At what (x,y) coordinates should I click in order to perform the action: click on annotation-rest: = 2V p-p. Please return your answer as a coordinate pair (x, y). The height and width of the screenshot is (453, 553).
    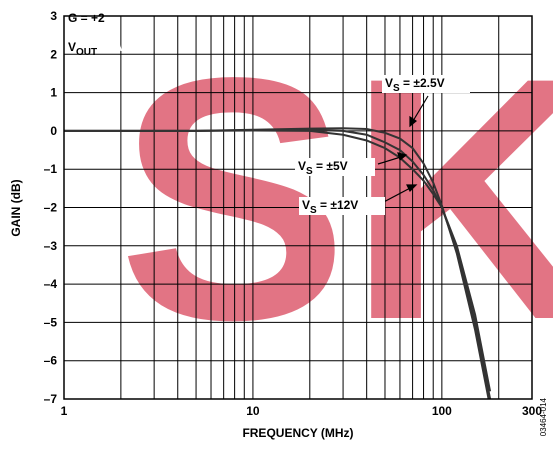
    Looking at the image, I should click on (122, 47).